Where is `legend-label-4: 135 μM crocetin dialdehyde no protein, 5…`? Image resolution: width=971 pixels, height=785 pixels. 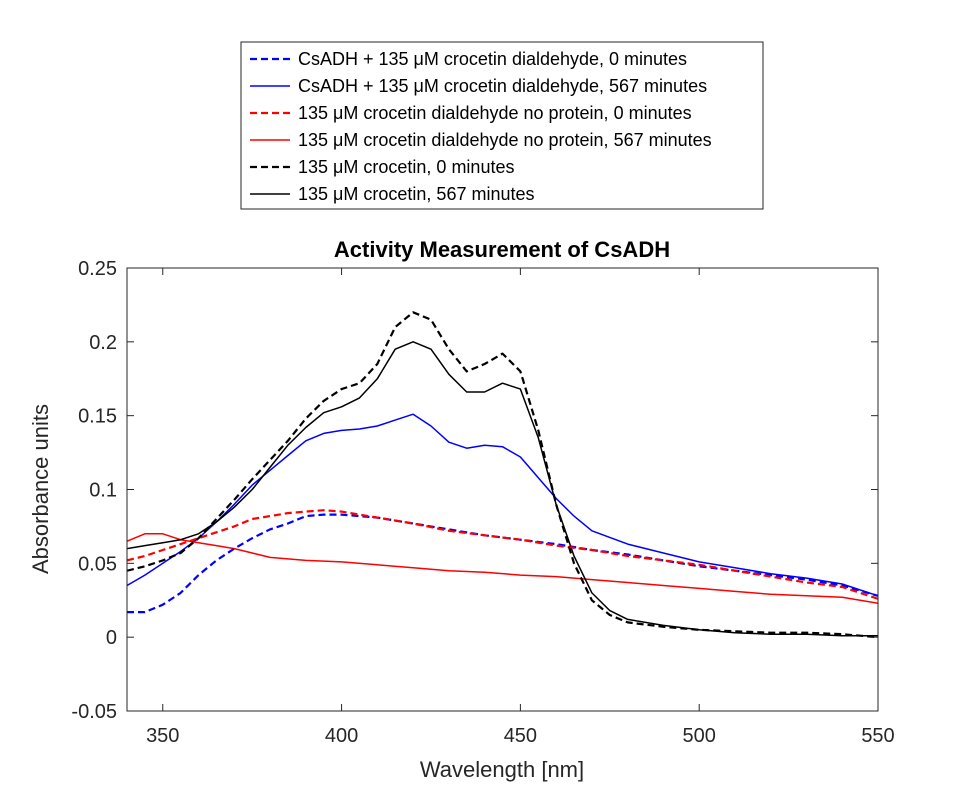 legend-label-4: 135 μM crocetin dialdehyde no protein, 5… is located at coordinates (505, 140).